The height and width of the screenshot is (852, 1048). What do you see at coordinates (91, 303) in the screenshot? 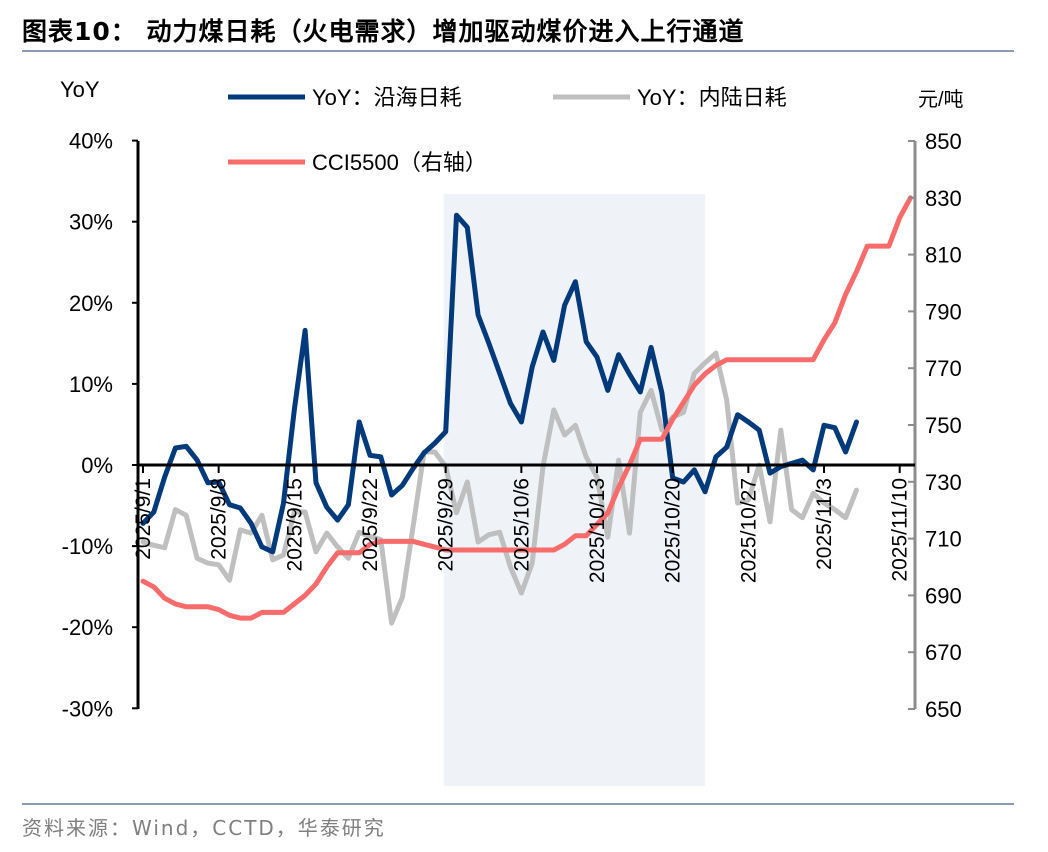
I see `left-tick-label: 20%` at bounding box center [91, 303].